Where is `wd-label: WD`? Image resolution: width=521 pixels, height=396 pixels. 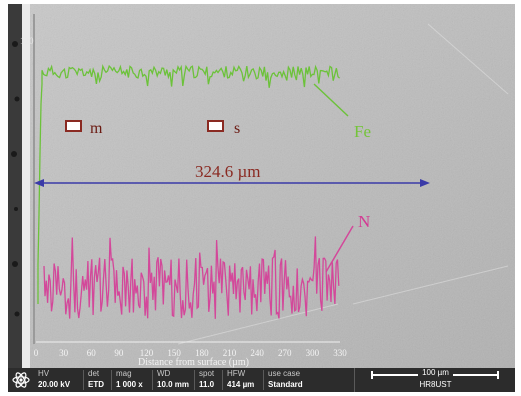
wd-label: WD is located at coordinates (164, 373).